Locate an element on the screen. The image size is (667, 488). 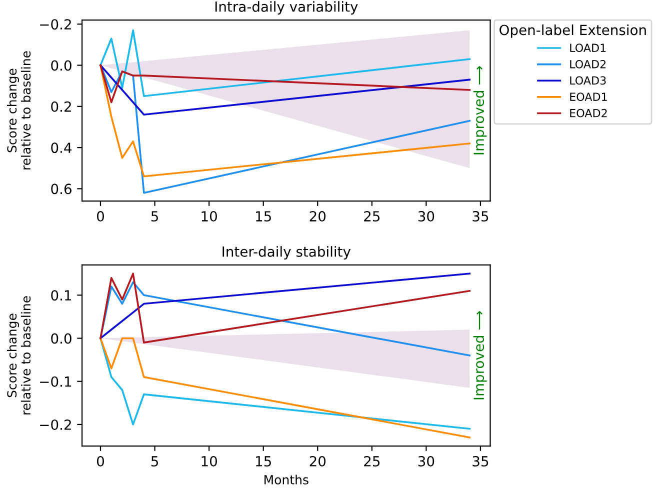
chart-title: Intra-daily variability is located at coordinates (286, 8).